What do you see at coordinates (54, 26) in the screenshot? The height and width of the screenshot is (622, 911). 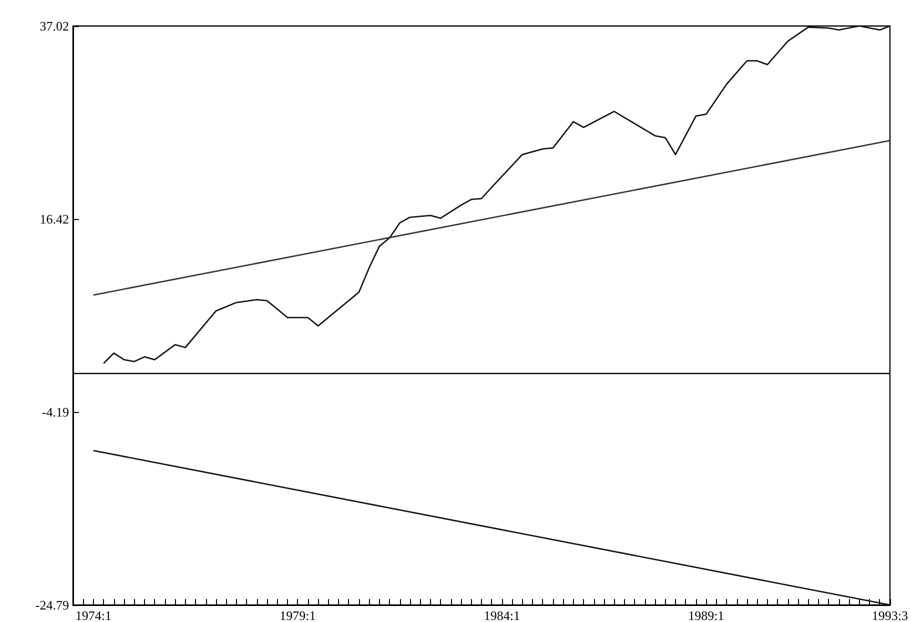 I see `y-tick-label: 37.02` at bounding box center [54, 26].